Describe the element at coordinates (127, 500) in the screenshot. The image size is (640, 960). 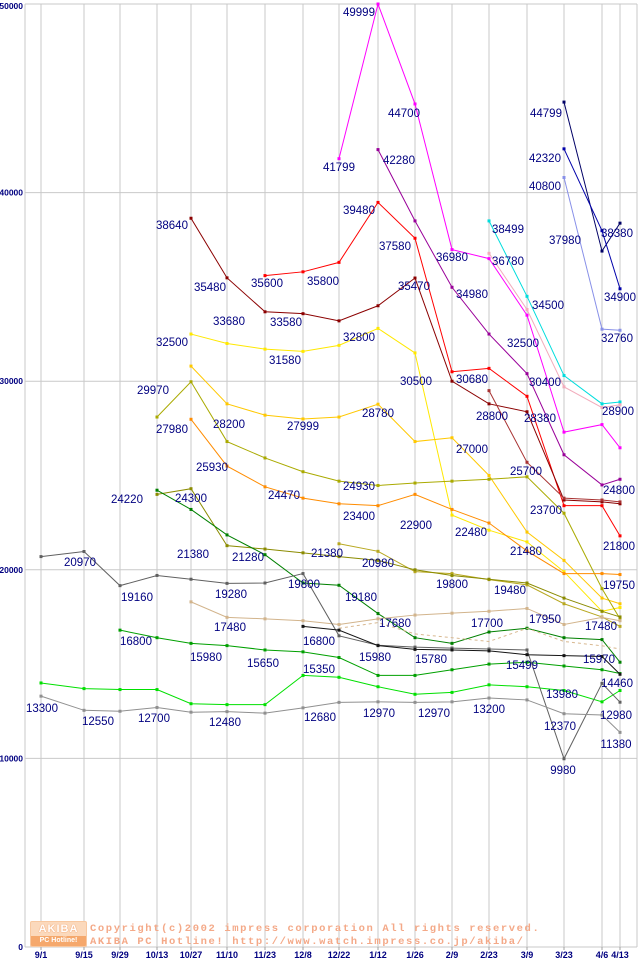
I see `price-label: 24220` at that location.